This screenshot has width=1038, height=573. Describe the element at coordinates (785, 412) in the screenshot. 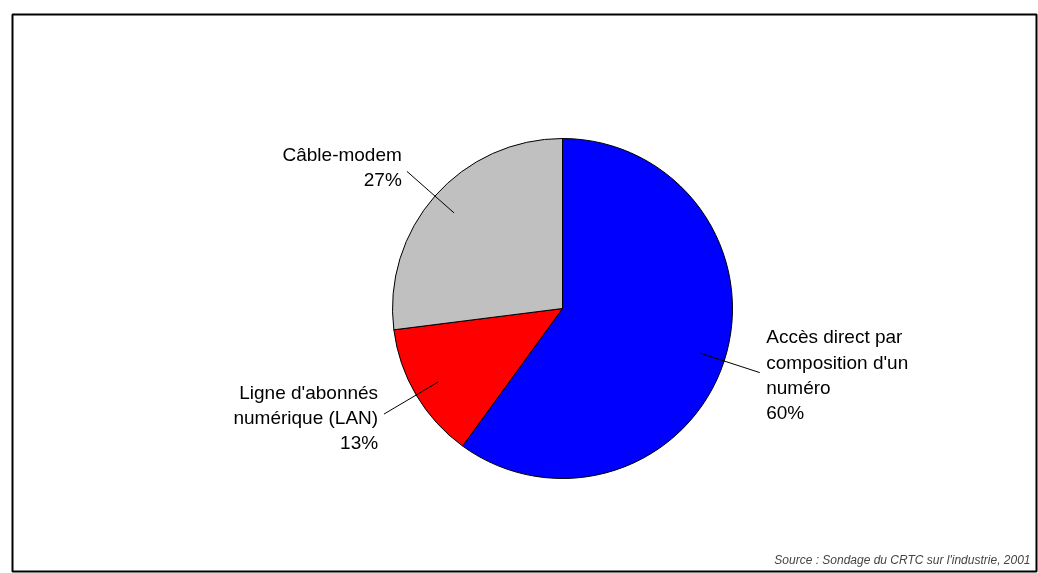

I see `data-label: 60%` at that location.